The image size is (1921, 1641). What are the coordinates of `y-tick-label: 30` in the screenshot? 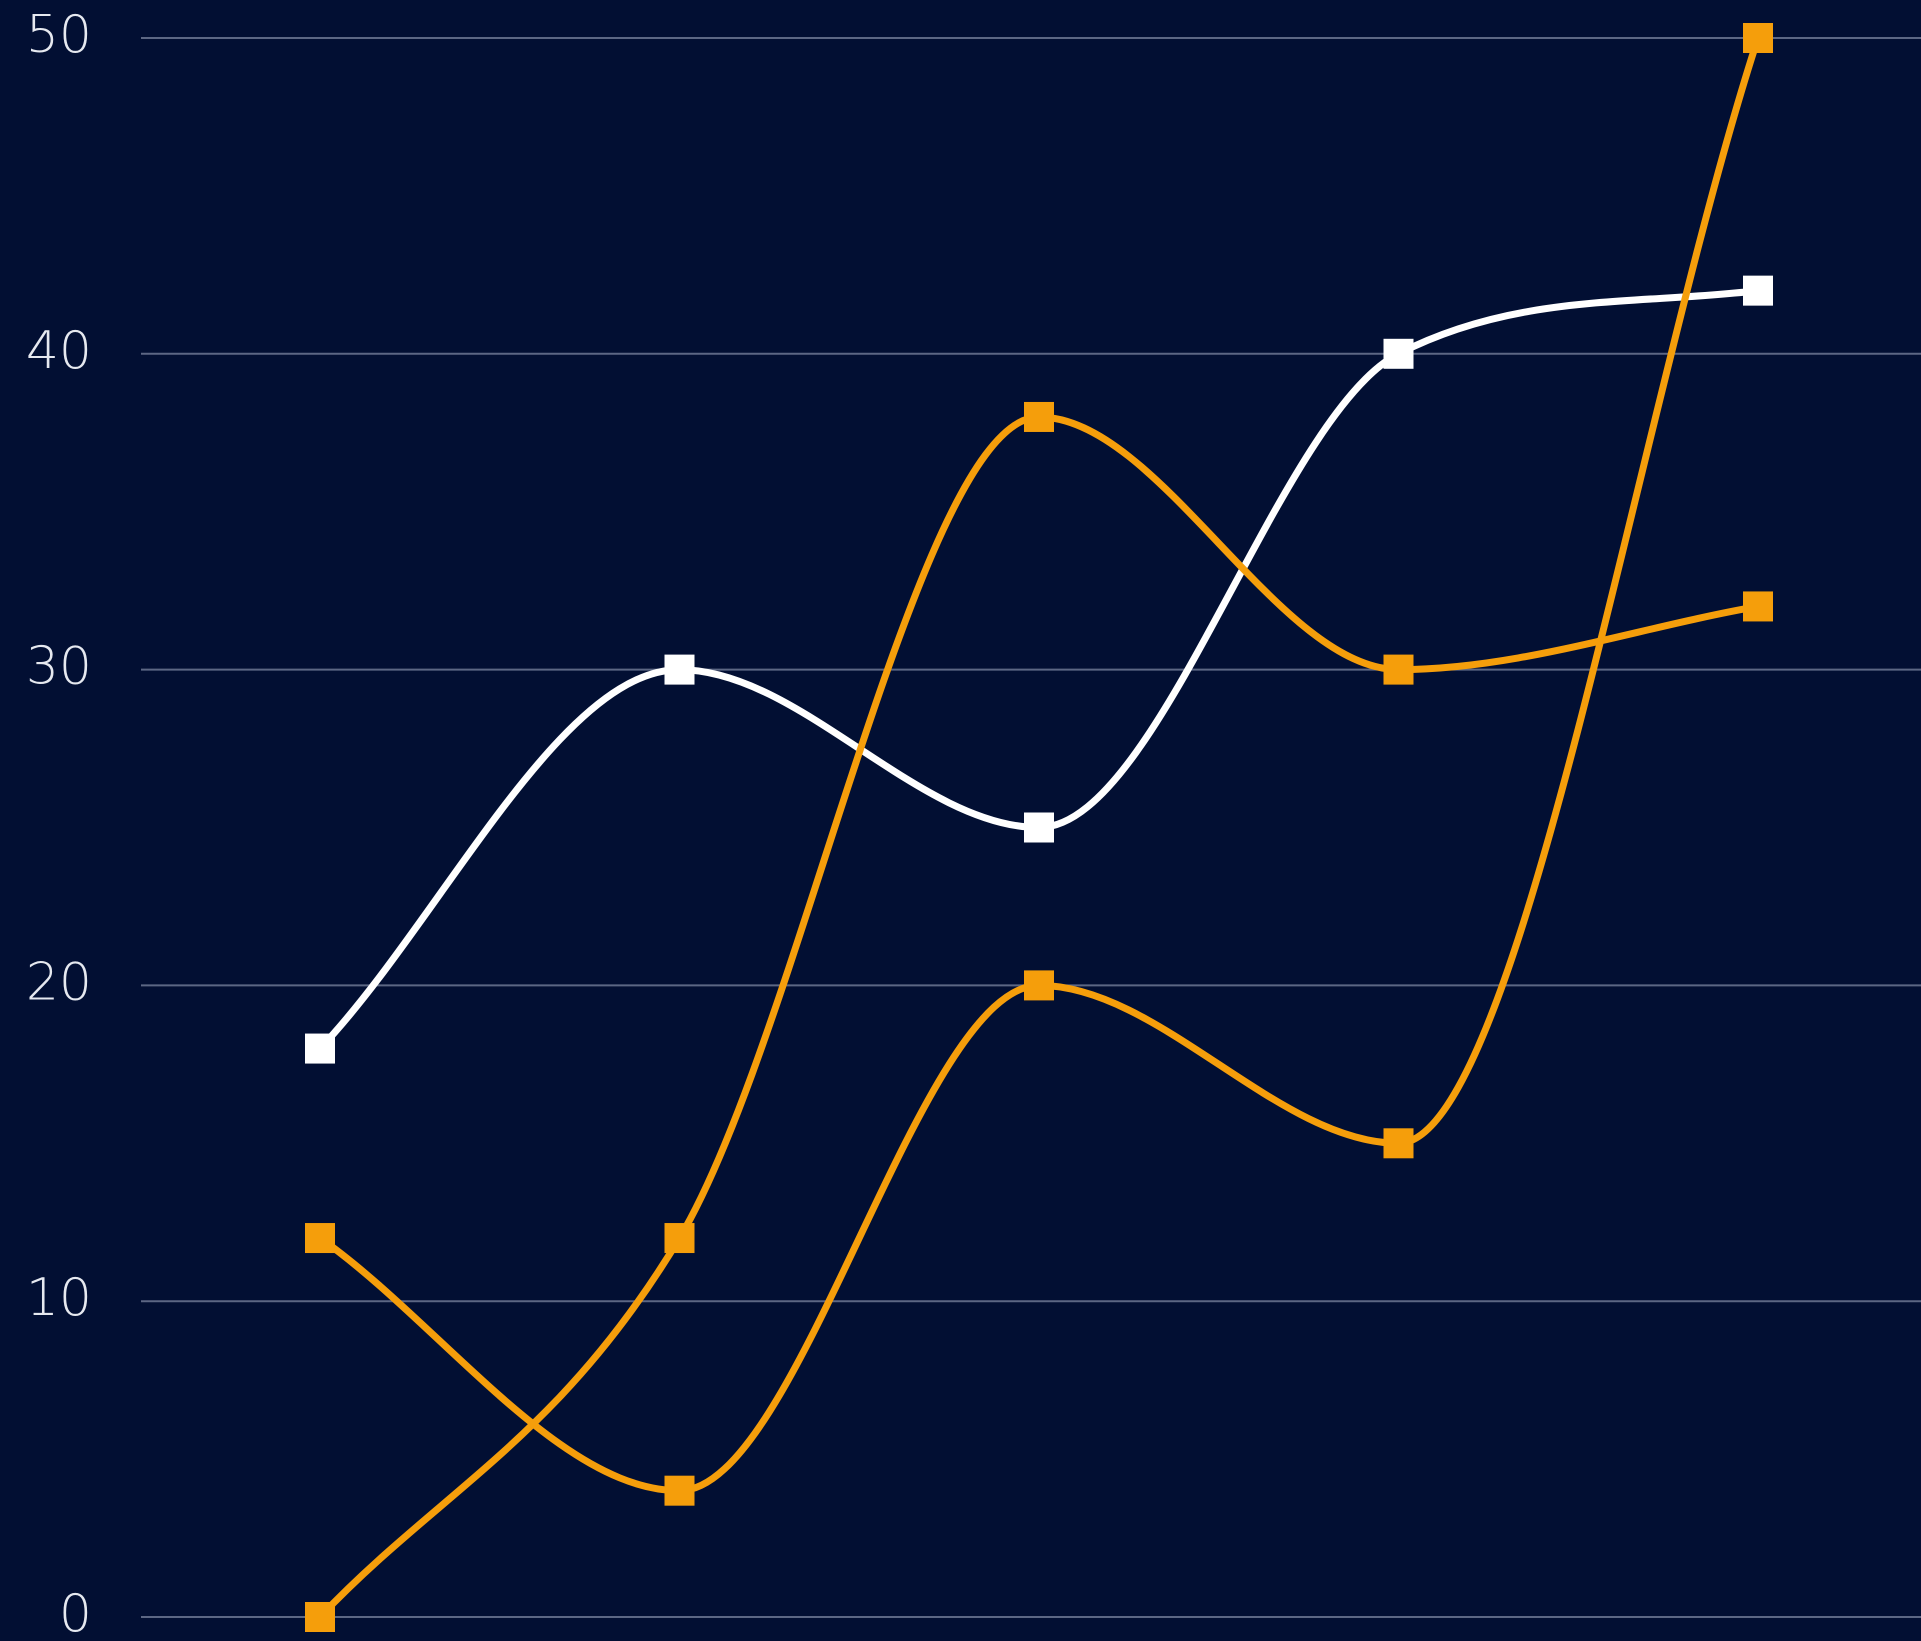 It's located at (59, 667).